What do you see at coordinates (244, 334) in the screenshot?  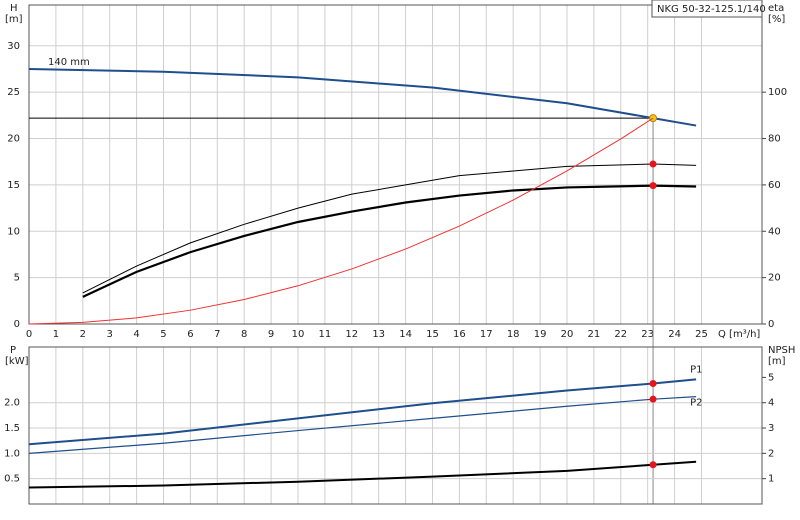 I see `x-tick-label: 8` at bounding box center [244, 334].